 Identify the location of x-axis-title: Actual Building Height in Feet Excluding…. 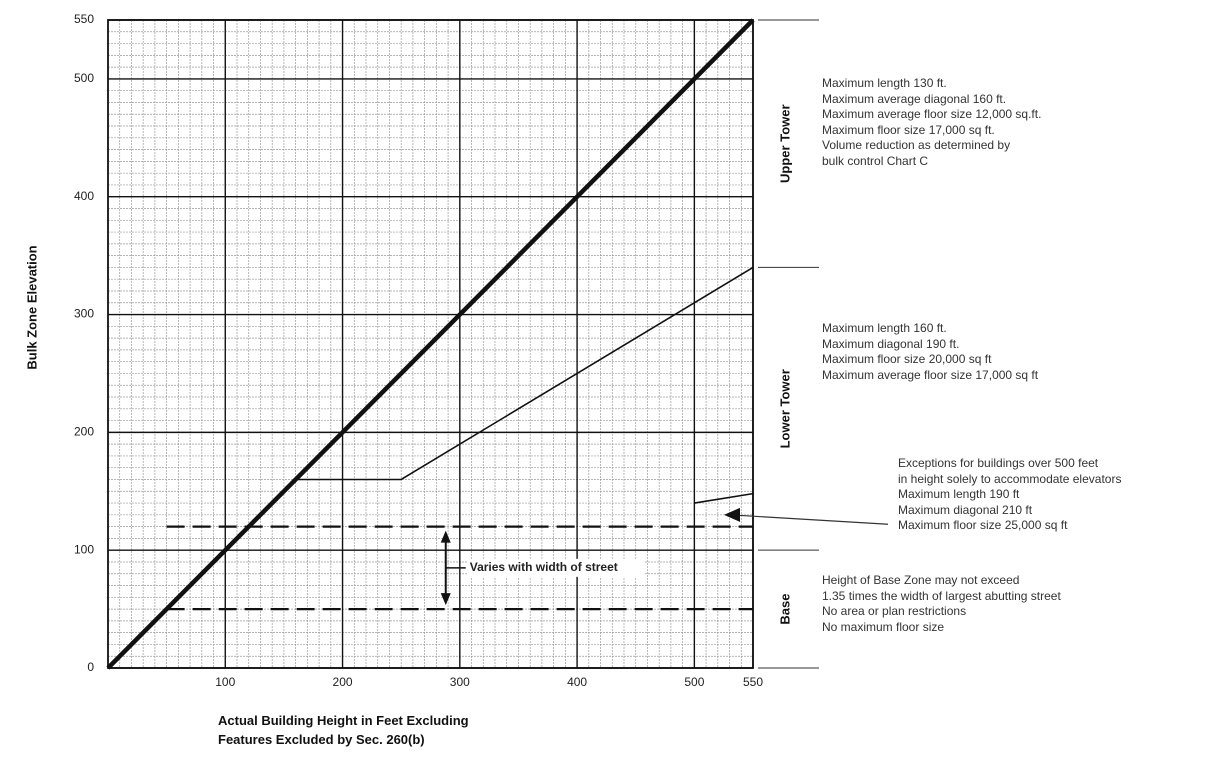
(343, 730).